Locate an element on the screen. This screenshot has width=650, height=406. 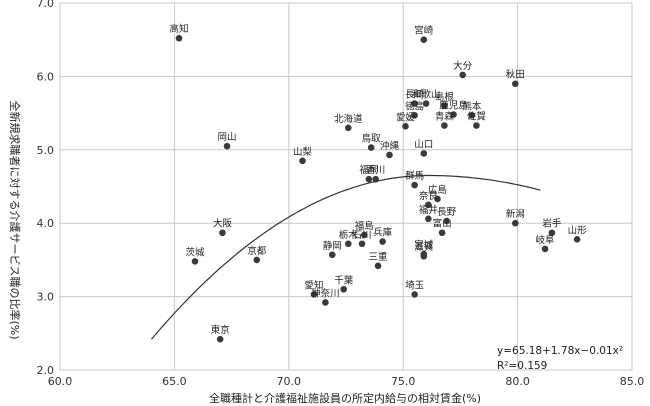
point-label: 秋田 is located at coordinates (515, 75).